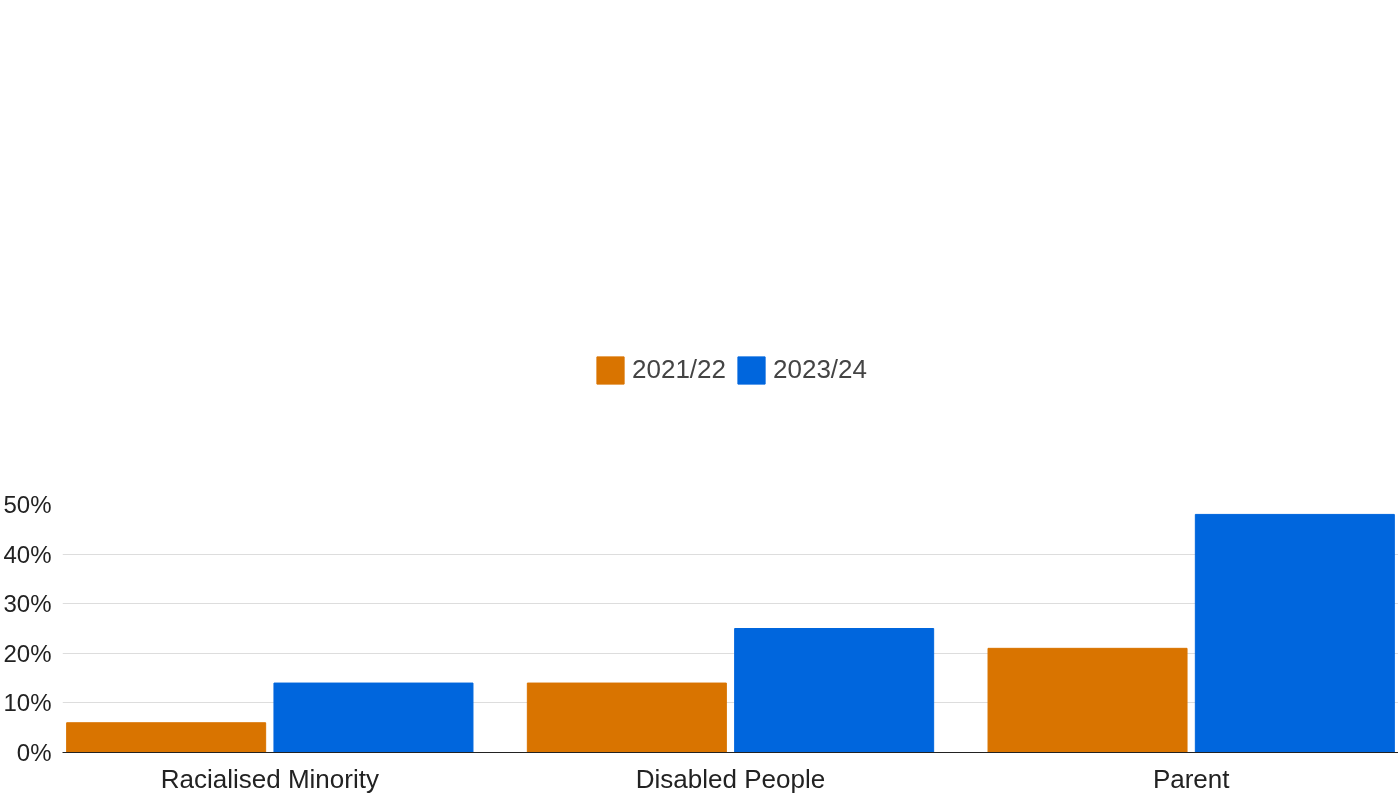  I want to click on legend-label: 2023/24, so click(820, 369).